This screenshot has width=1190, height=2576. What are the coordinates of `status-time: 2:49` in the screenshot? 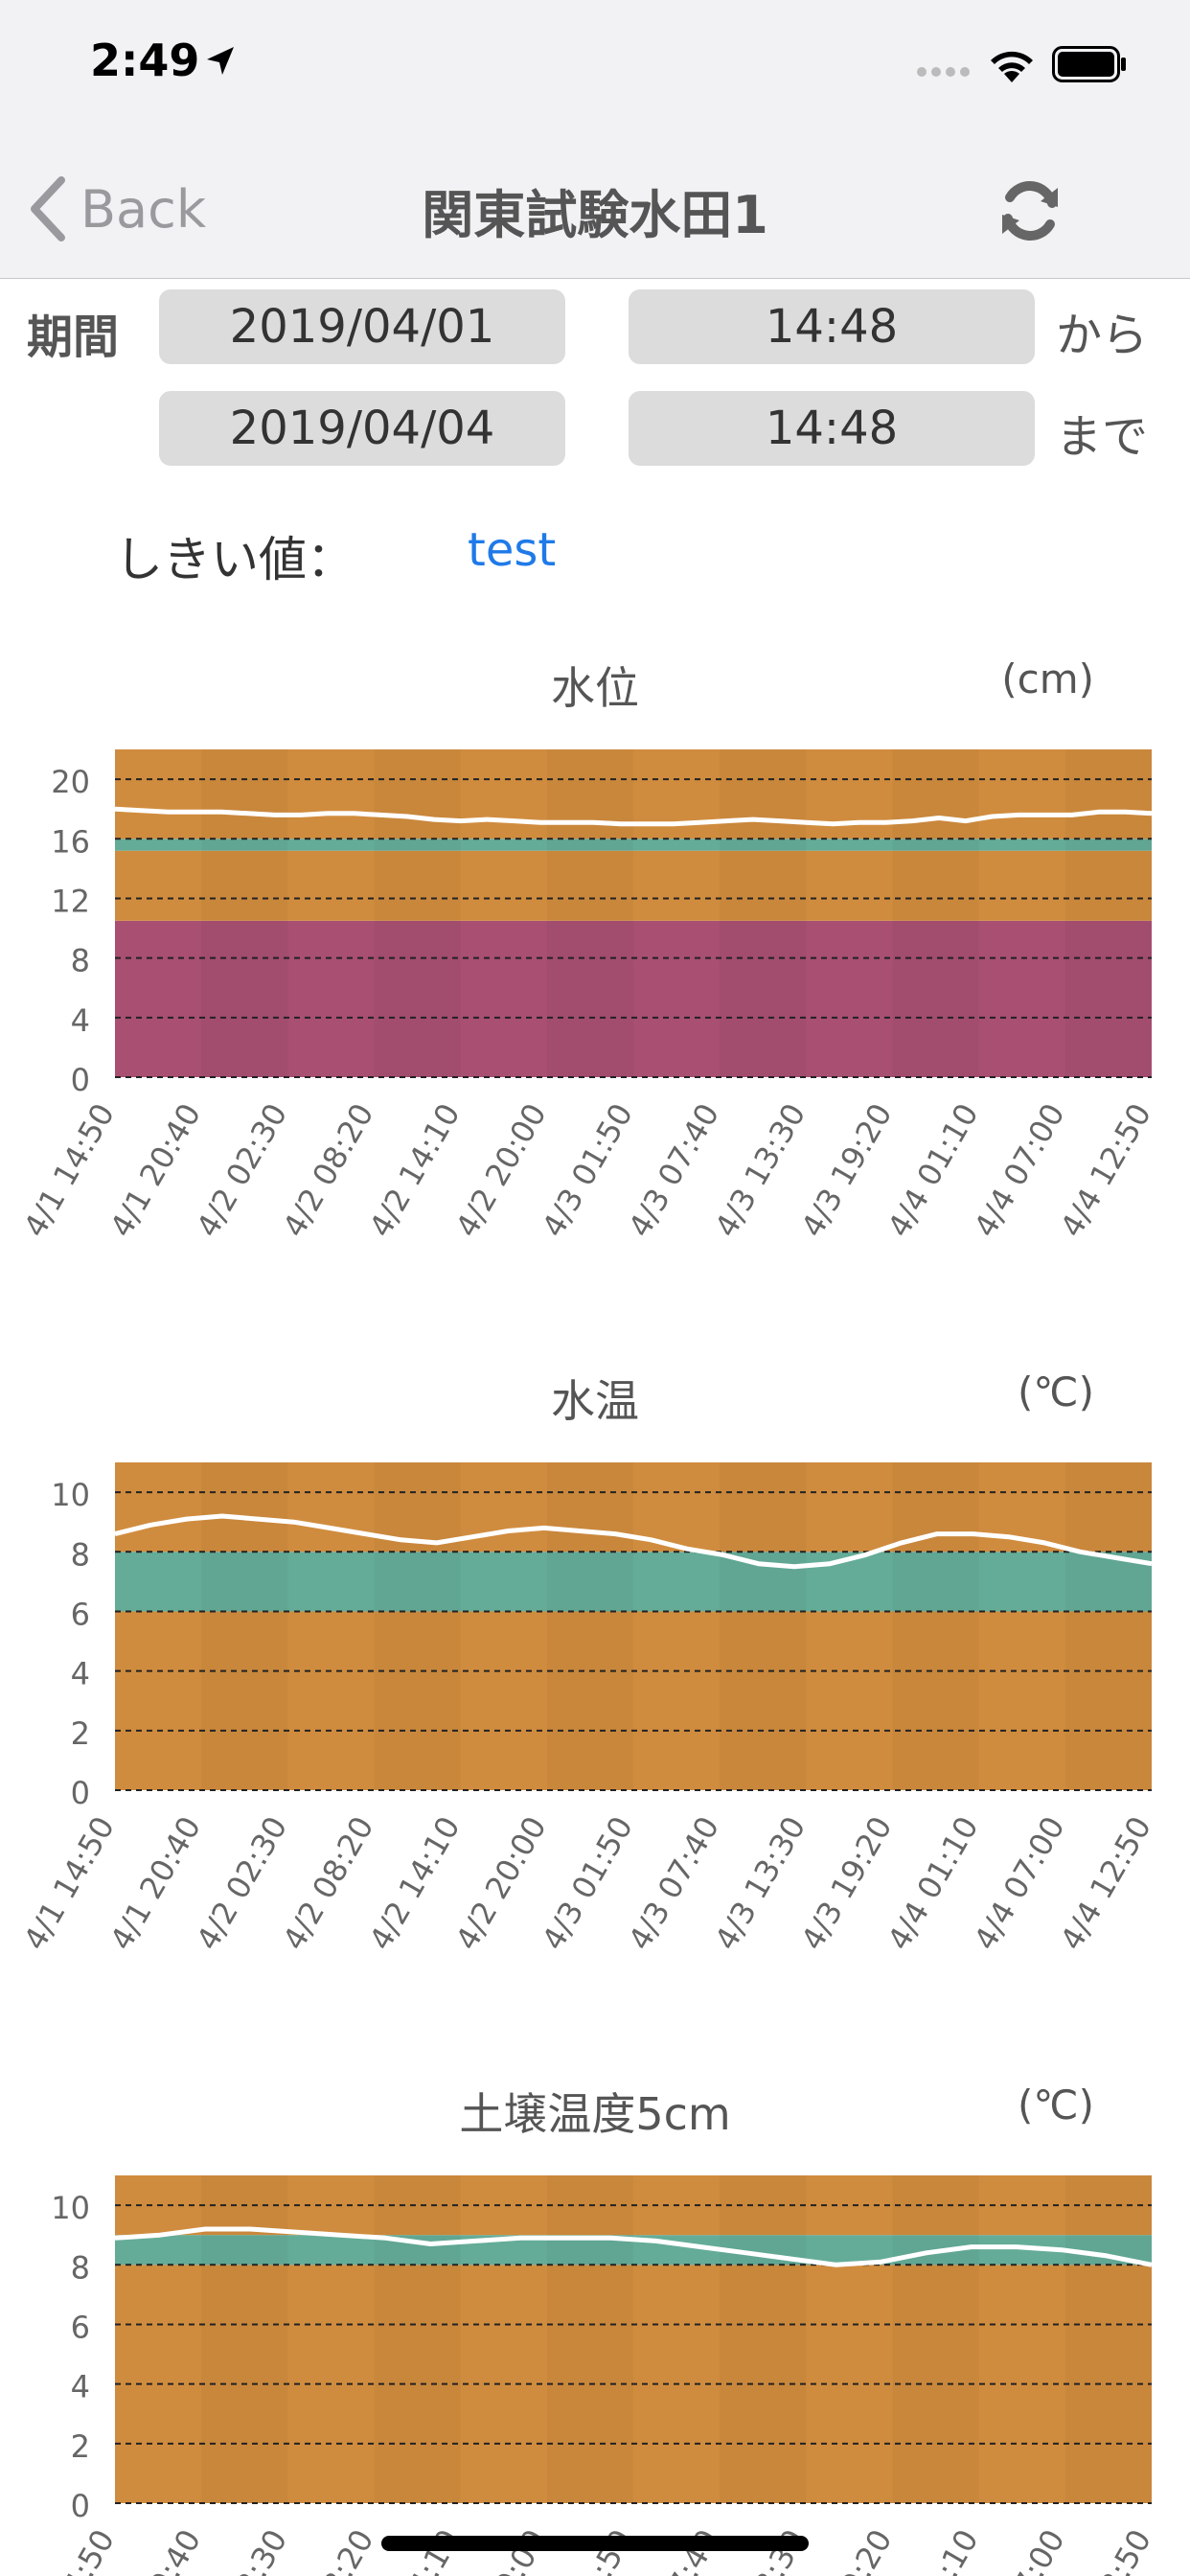 It's located at (145, 60).